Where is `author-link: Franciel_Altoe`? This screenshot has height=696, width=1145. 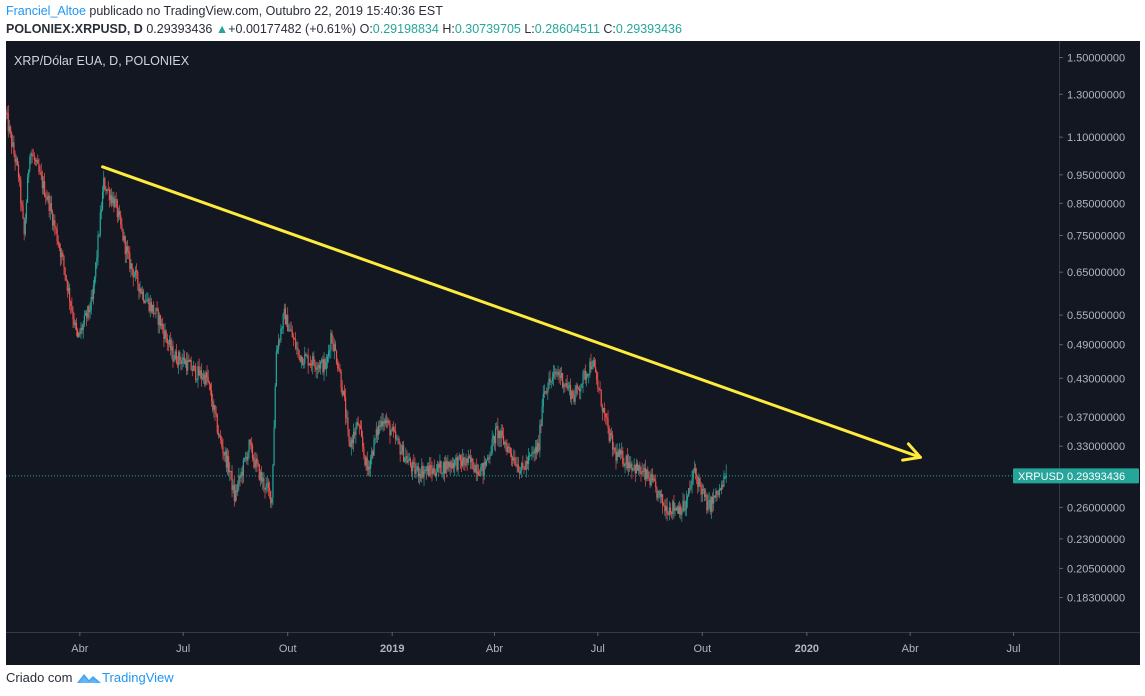
author-link: Franciel_Altoe is located at coordinates (46, 11).